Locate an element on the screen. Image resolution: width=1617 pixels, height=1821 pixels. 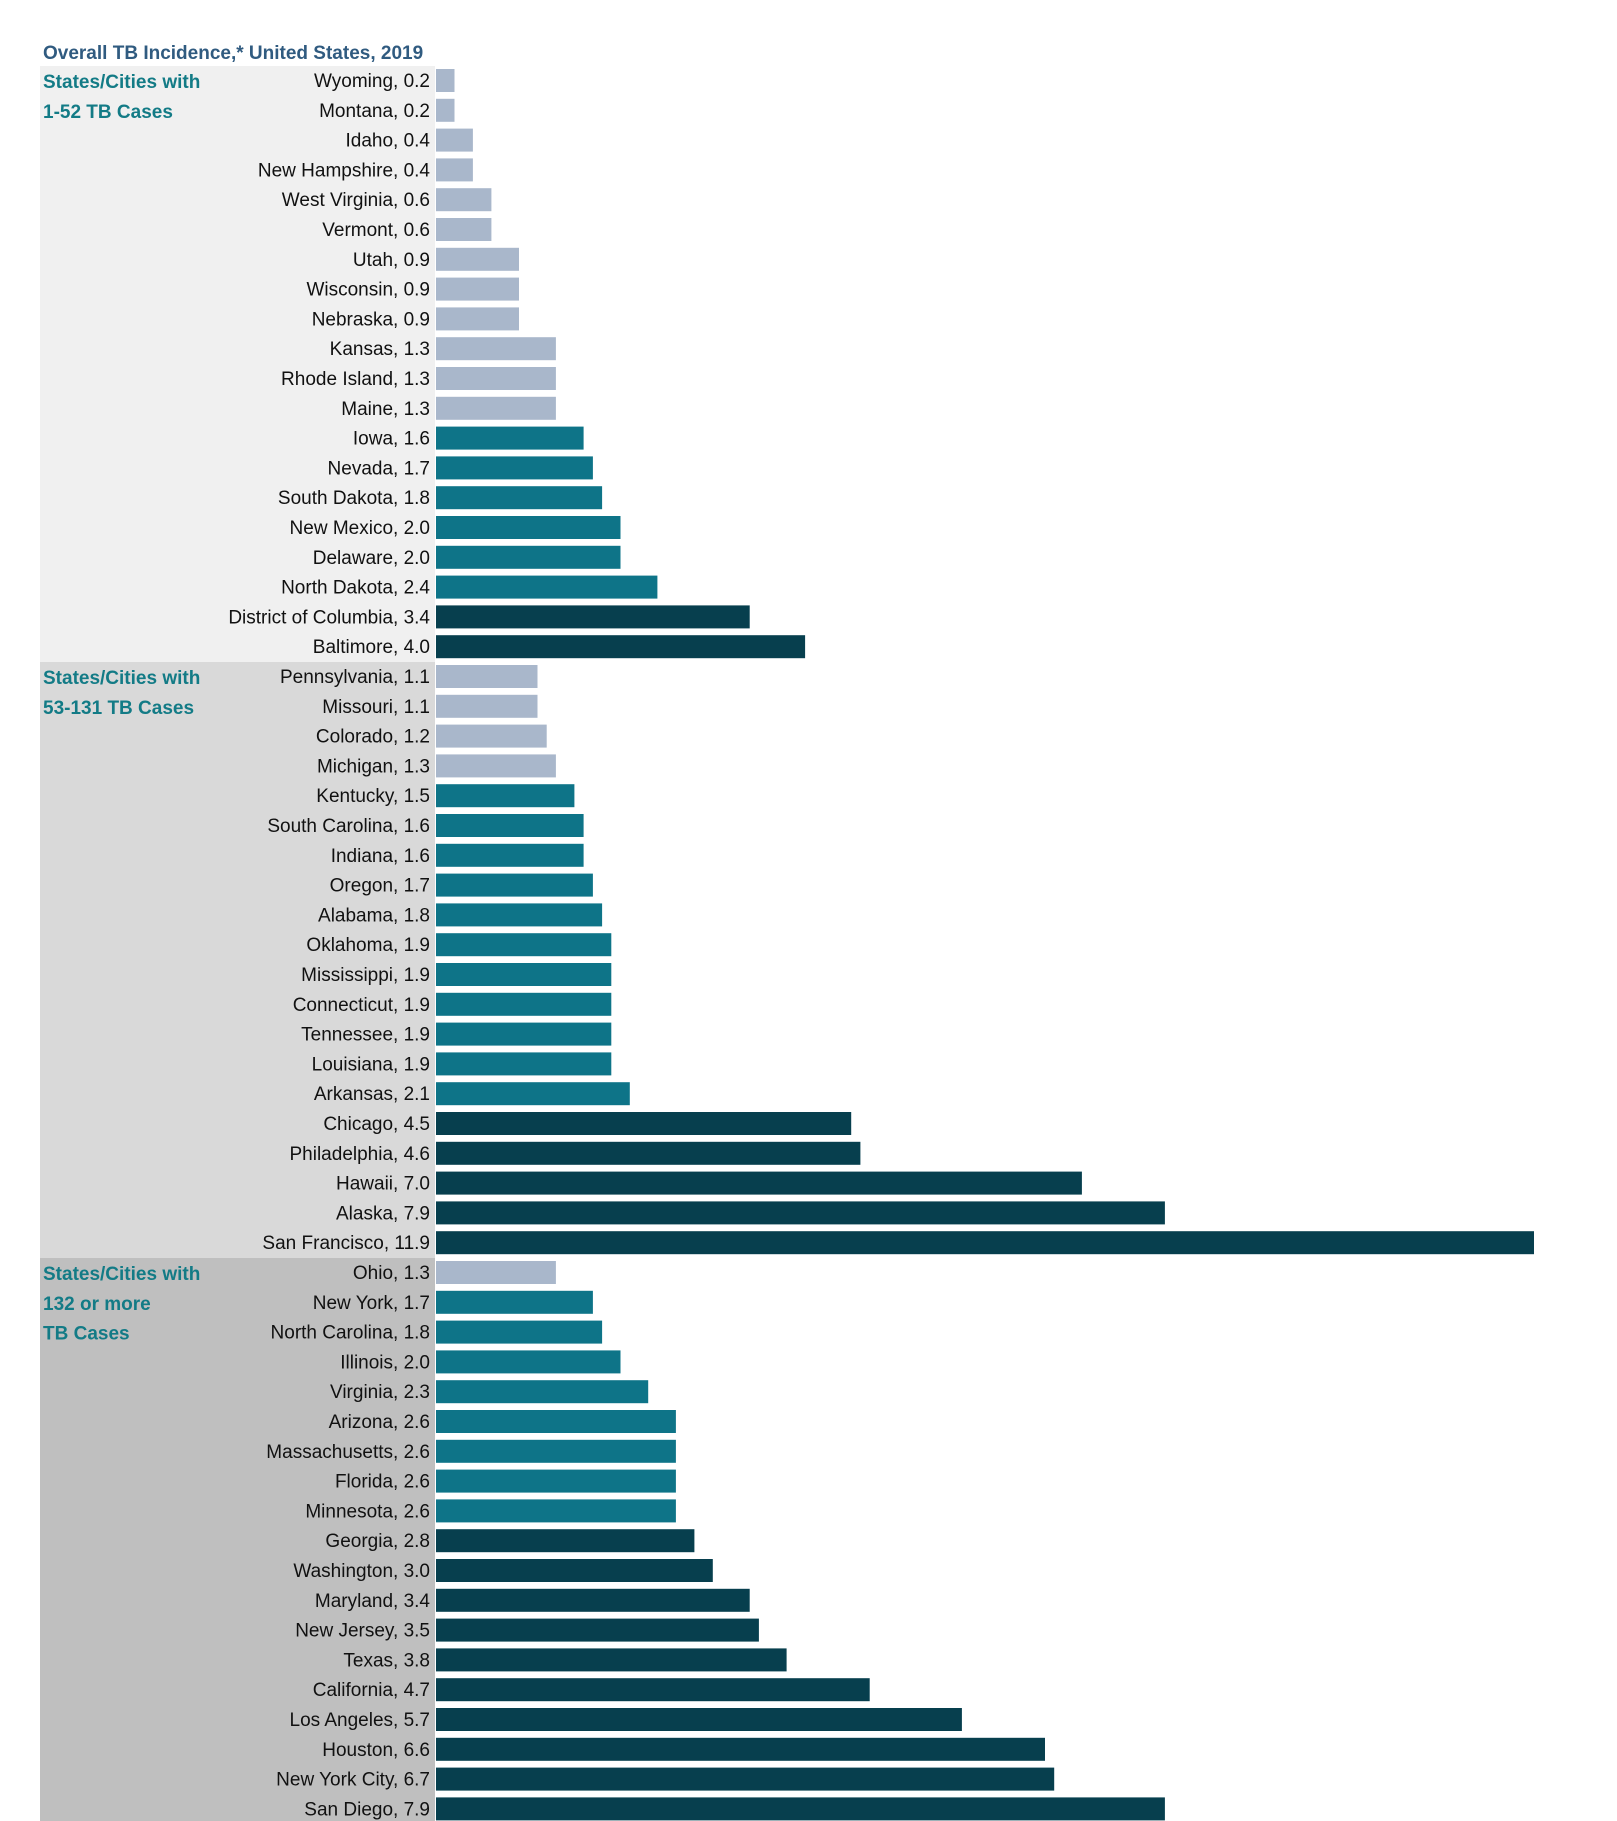
bar-label-new-mexico: New Mexico, 2.0 is located at coordinates (360, 528).